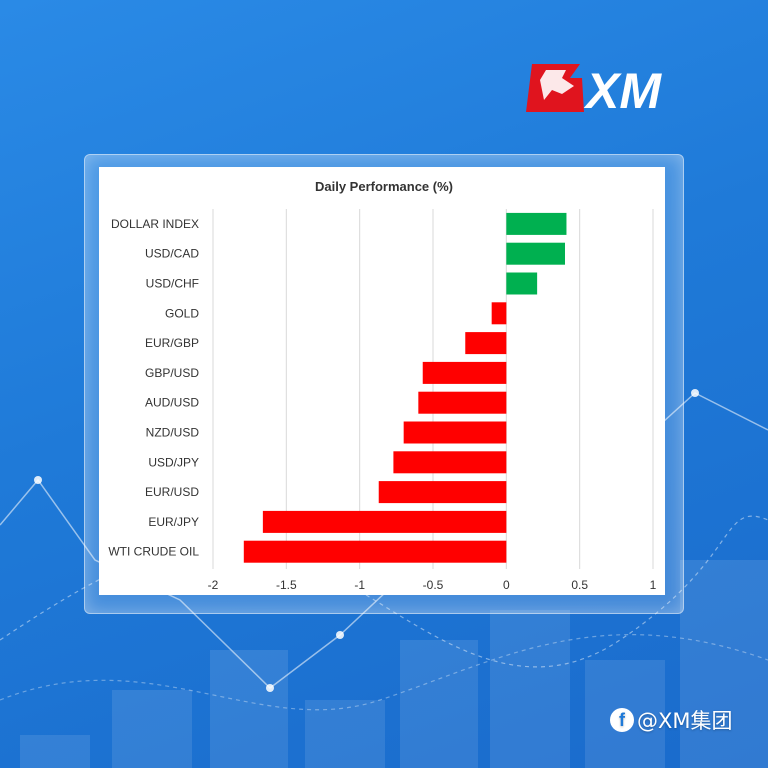 The image size is (768, 768). Describe the element at coordinates (622, 720) in the screenshot. I see `facebook-icon: f` at that location.